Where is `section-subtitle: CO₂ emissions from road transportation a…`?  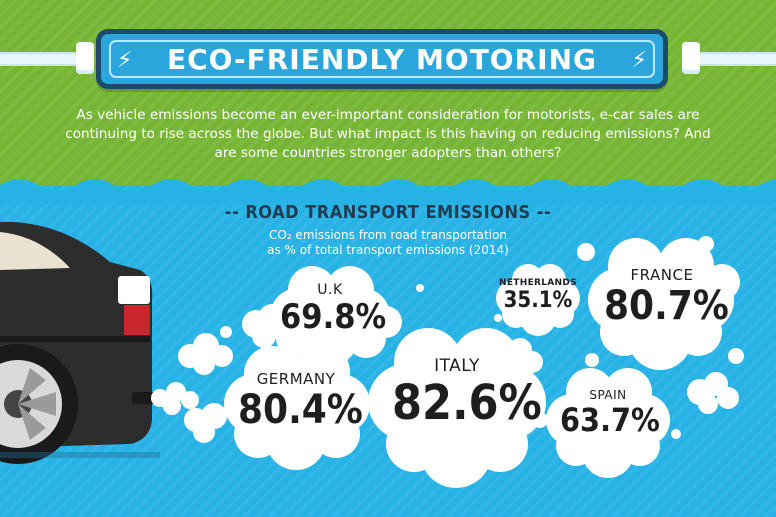
section-subtitle: CO₂ emissions from road transportation a… is located at coordinates (388, 243).